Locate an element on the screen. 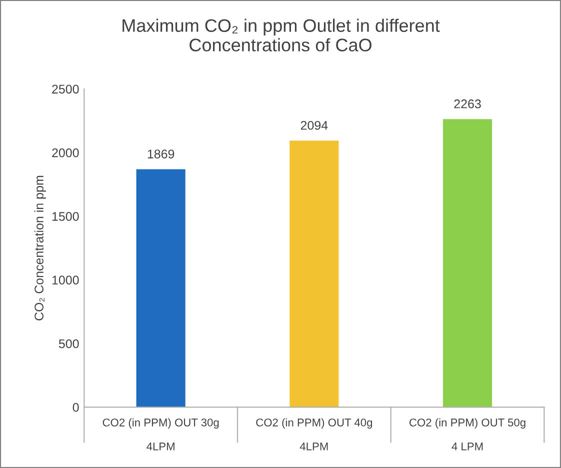  y-tick-label: 2500 is located at coordinates (65, 89).